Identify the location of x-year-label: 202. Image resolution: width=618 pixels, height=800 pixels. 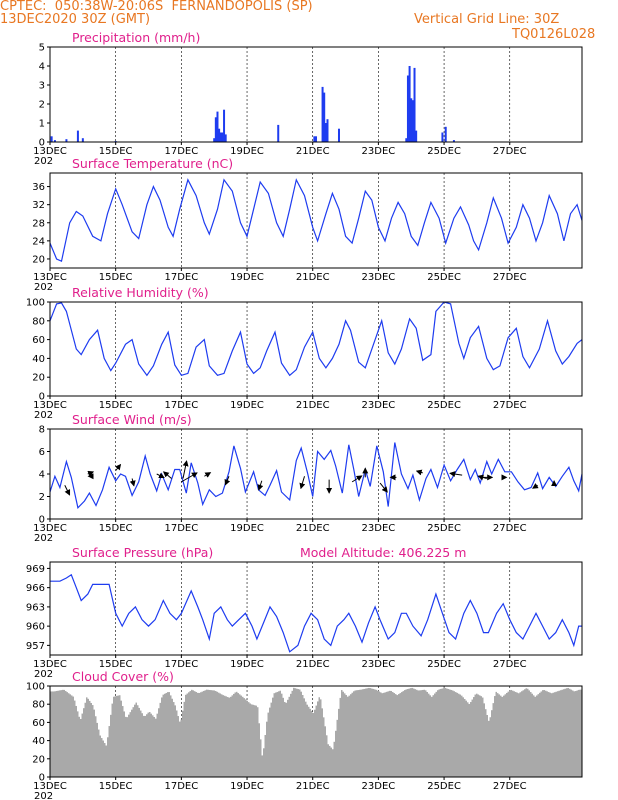
(43, 415).